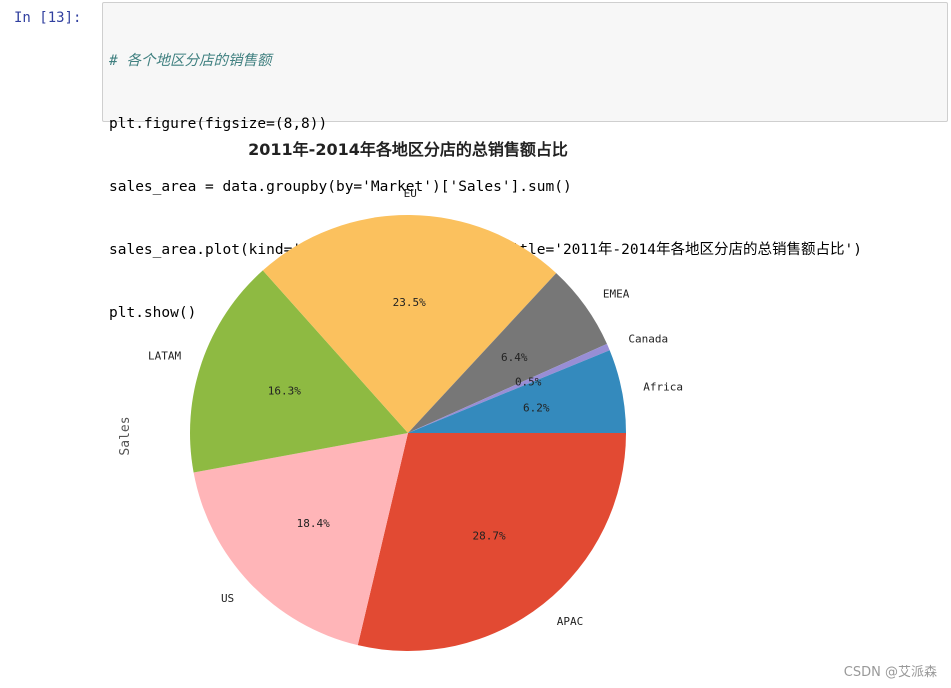 The image size is (951, 688). Describe the element at coordinates (536, 408) in the screenshot. I see `pie-percent-africa: 6.2%` at that location.